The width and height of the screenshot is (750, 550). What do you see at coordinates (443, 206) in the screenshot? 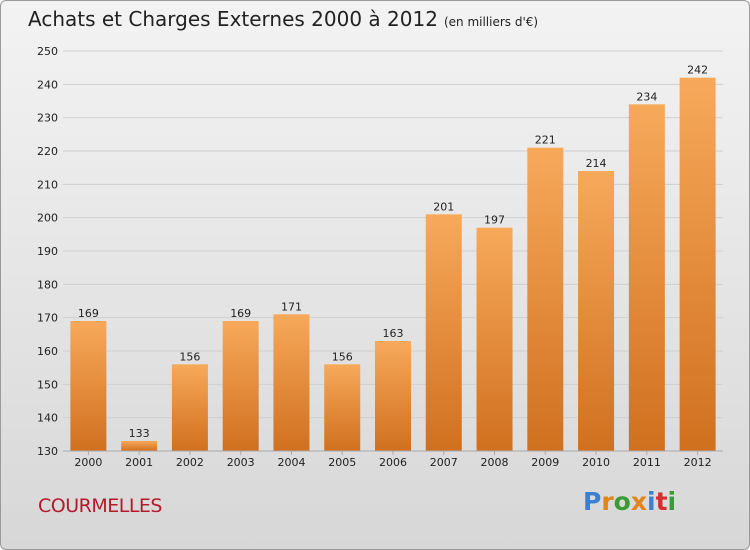
I see `bar-value-label: 201` at bounding box center [443, 206].